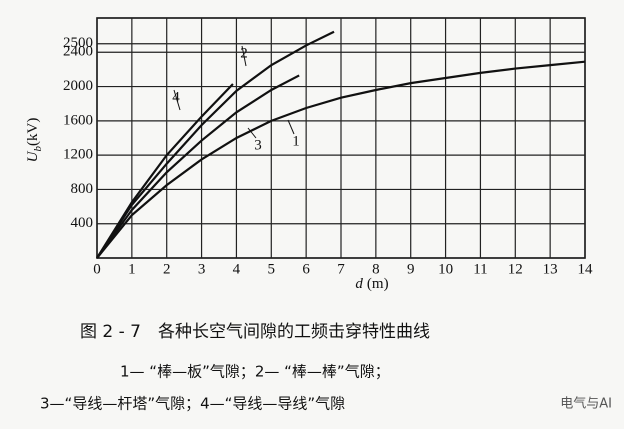 The height and width of the screenshot is (429, 624). What do you see at coordinates (550, 269) in the screenshot?
I see `x-tick-label: 13` at bounding box center [550, 269].